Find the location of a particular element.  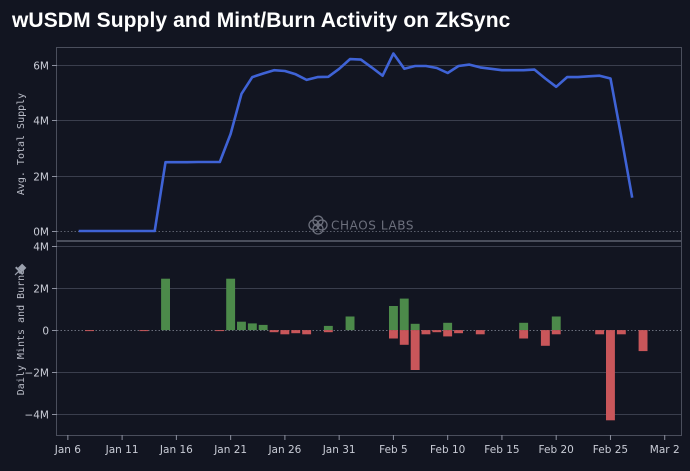

top-y-tick-label: 0M is located at coordinates (41, 233).